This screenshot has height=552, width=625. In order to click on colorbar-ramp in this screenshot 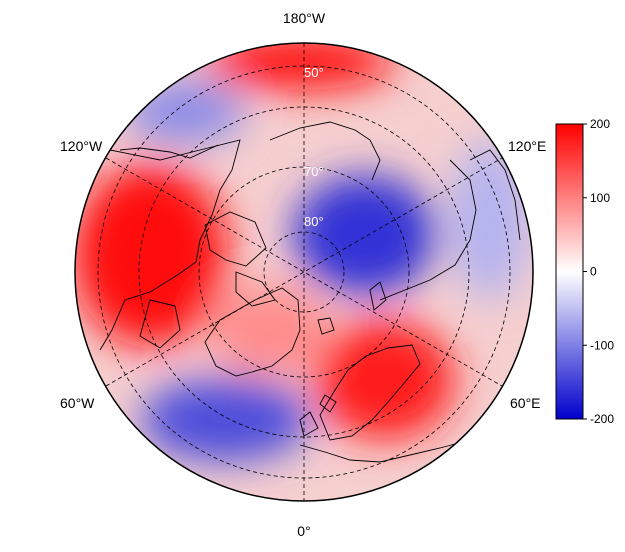, I will do `click(569, 271)`.